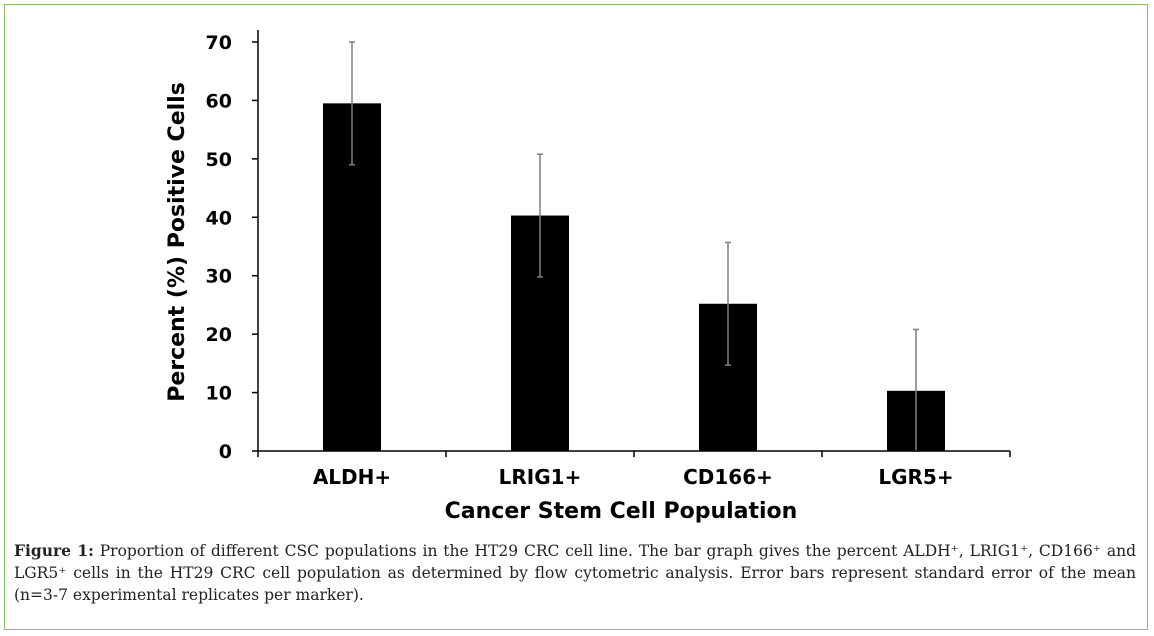 This screenshot has height=636, width=1154. I want to click on y-tick-label: 70, so click(219, 43).